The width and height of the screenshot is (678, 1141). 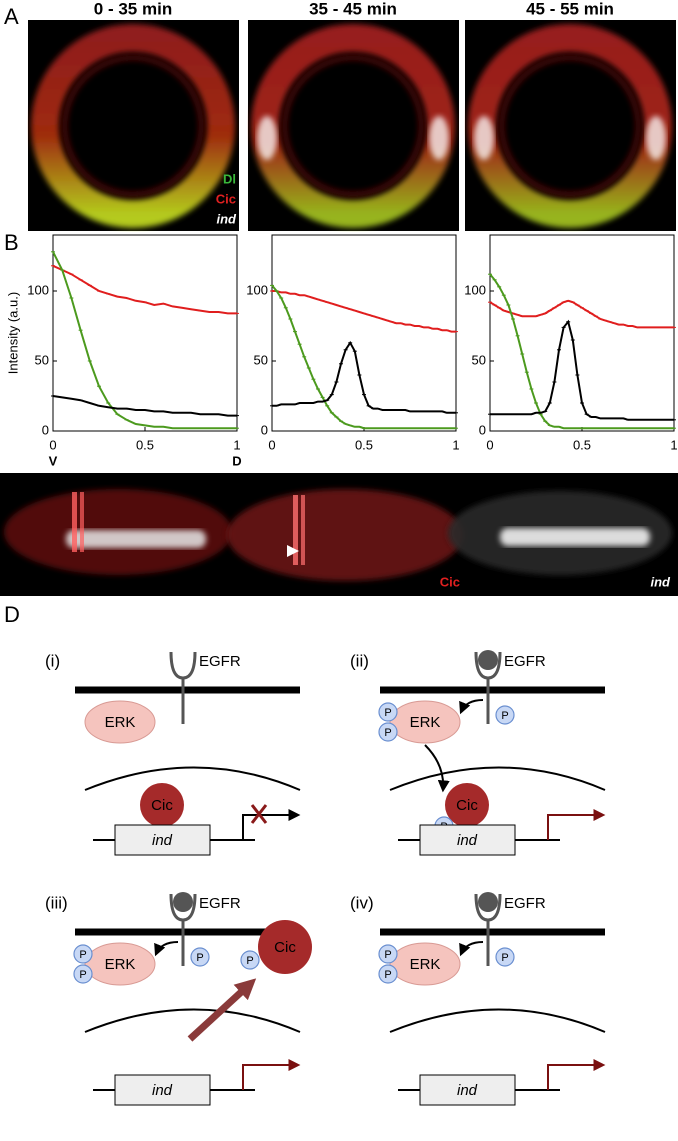 What do you see at coordinates (12, 333) in the screenshot?
I see `y-axis-label: Intensity (a.u.)` at bounding box center [12, 333].